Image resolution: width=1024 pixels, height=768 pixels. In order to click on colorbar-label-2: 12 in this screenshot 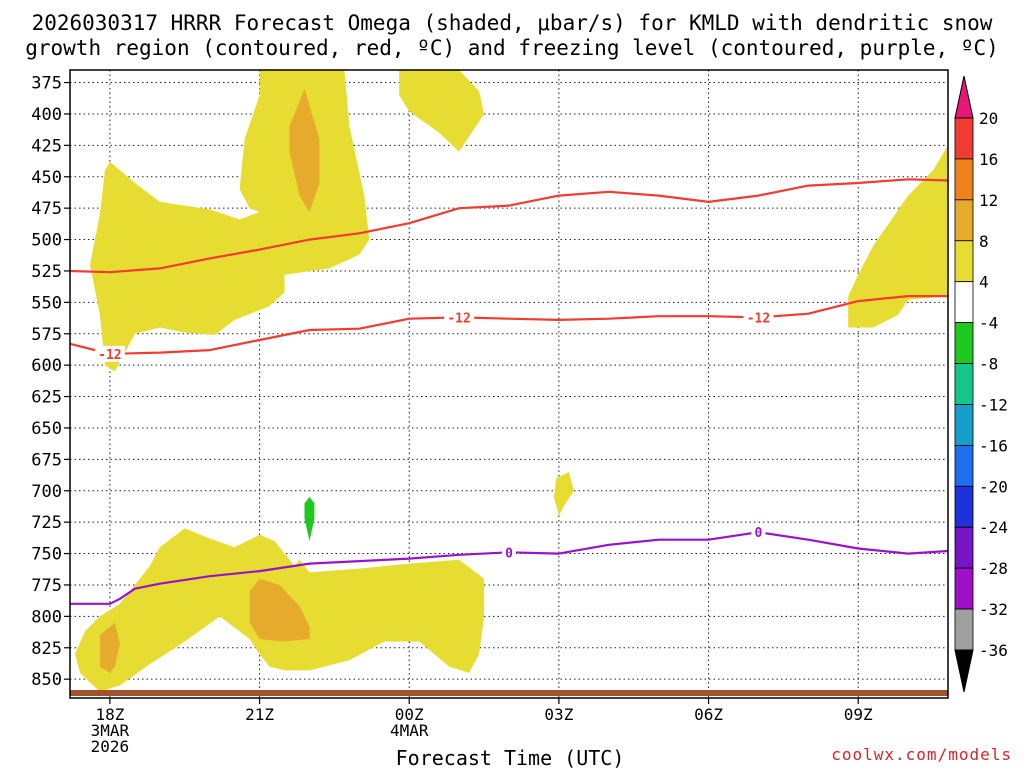, I will do `click(988, 200)`.